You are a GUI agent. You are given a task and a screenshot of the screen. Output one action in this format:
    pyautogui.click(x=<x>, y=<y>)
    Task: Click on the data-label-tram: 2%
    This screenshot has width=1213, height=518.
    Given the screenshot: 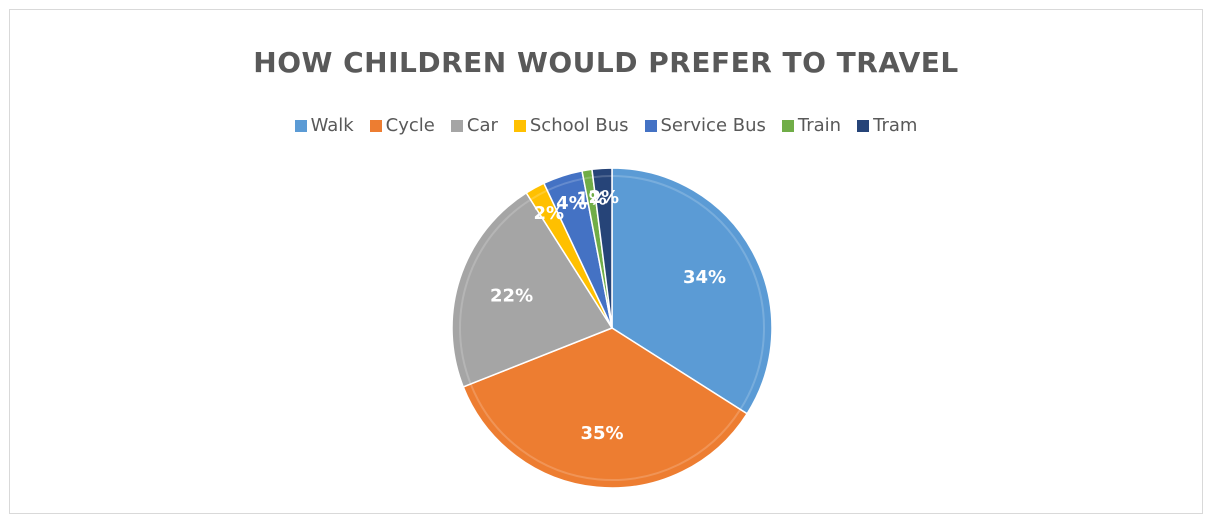 What is the action you would take?
    pyautogui.click(x=603, y=197)
    